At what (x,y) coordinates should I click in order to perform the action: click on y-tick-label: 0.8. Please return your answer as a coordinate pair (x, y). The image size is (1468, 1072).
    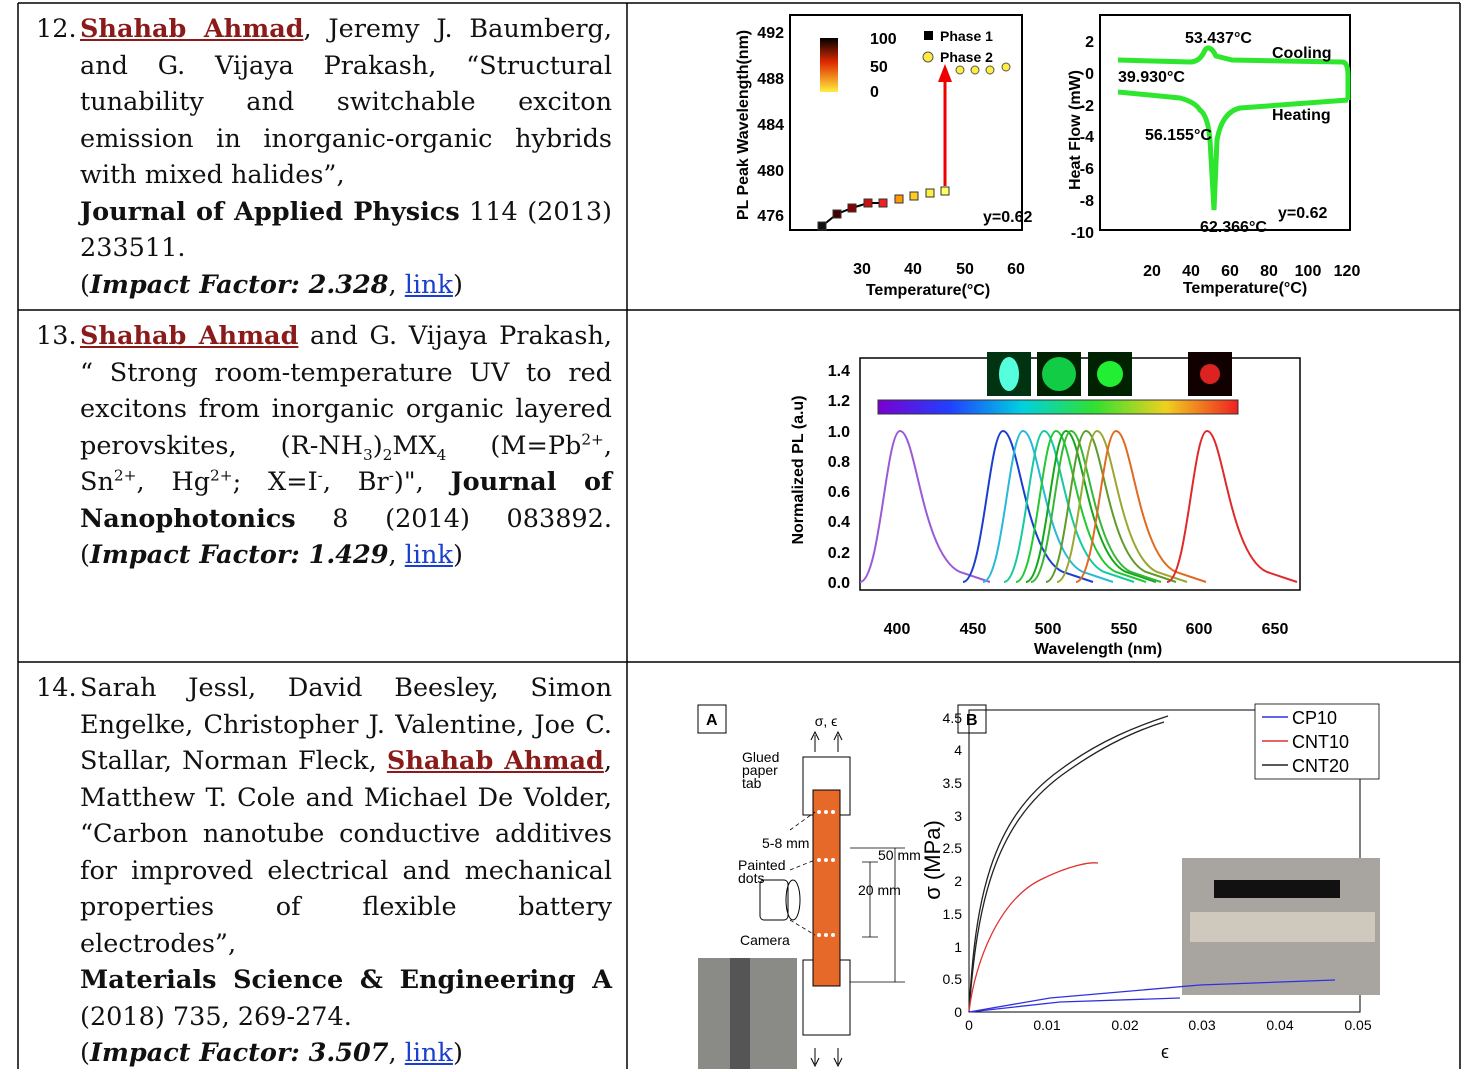
    Looking at the image, I should click on (839, 462).